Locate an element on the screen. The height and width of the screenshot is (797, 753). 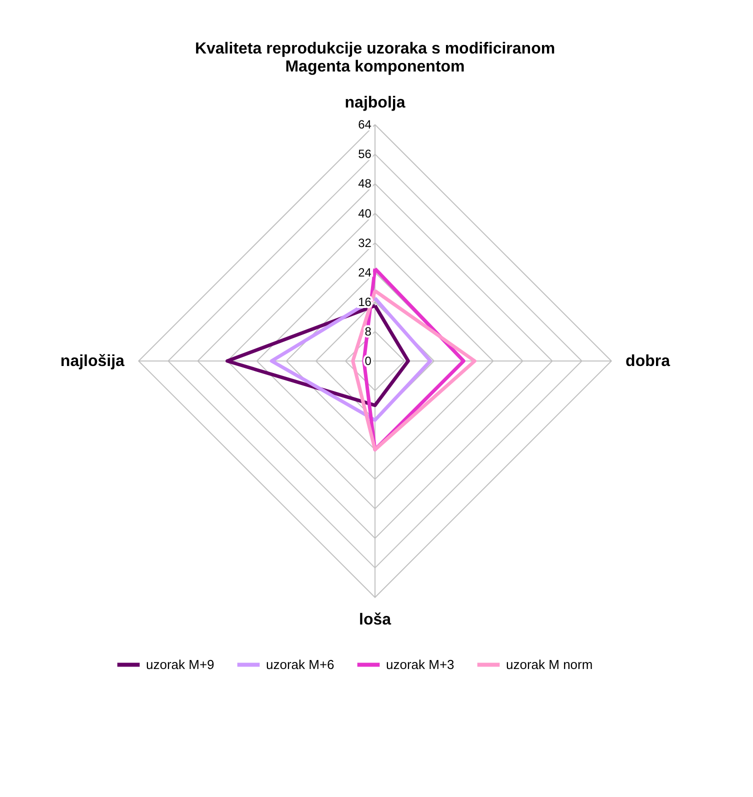
spoke-label: najbolja is located at coordinates (375, 103).